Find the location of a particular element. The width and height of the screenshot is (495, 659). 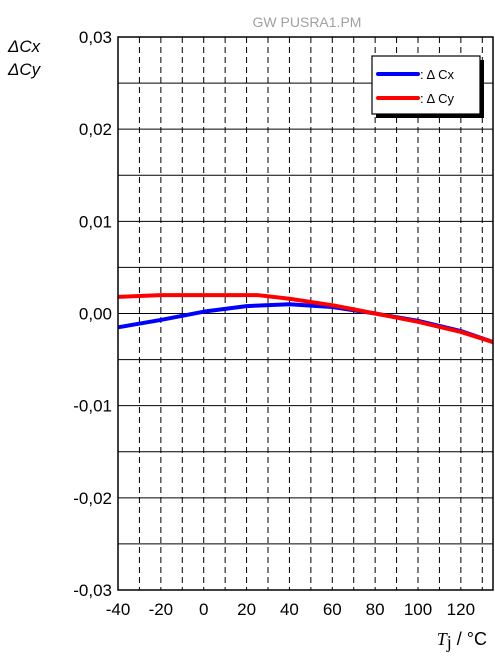

series-line-cx is located at coordinates (305, 323).